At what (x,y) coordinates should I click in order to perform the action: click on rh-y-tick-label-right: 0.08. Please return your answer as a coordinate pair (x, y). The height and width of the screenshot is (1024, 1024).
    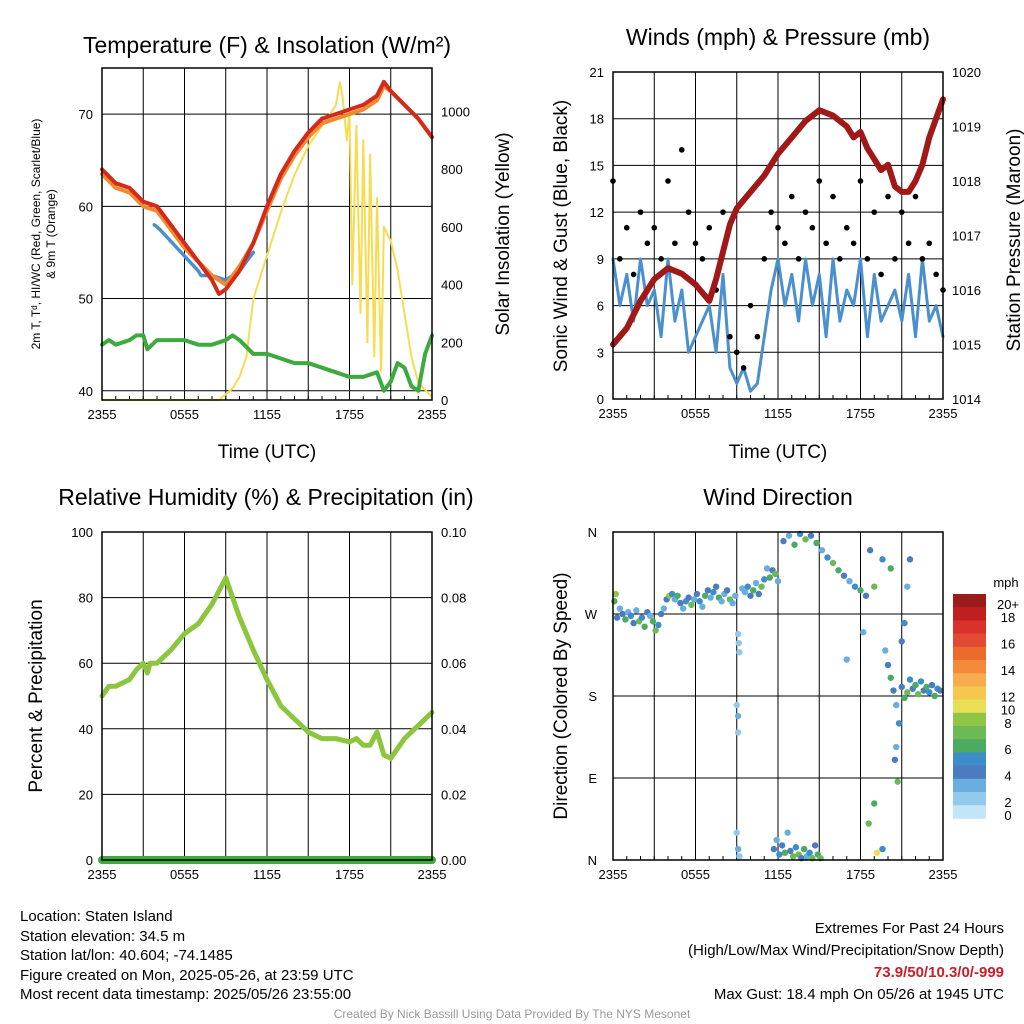
    Looking at the image, I should click on (453, 598).